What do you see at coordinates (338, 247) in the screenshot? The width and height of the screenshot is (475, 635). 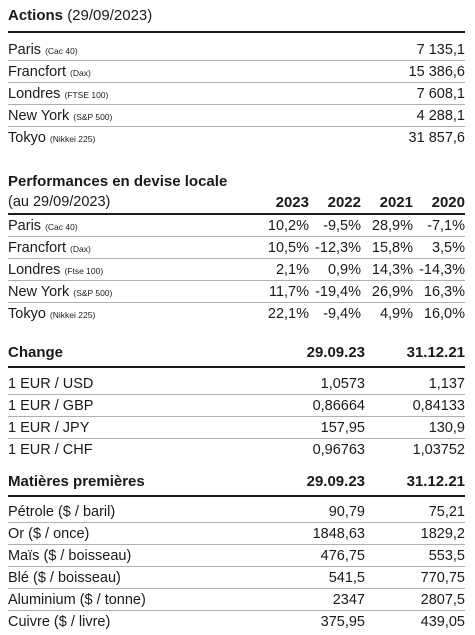 I see `cell: -12,3%` at bounding box center [338, 247].